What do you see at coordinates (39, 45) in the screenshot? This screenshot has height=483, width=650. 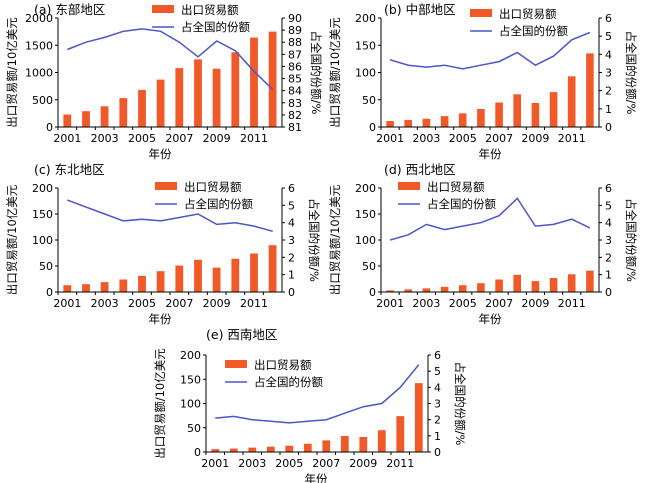 I see `y-tick-label: 1500` at bounding box center [39, 45].